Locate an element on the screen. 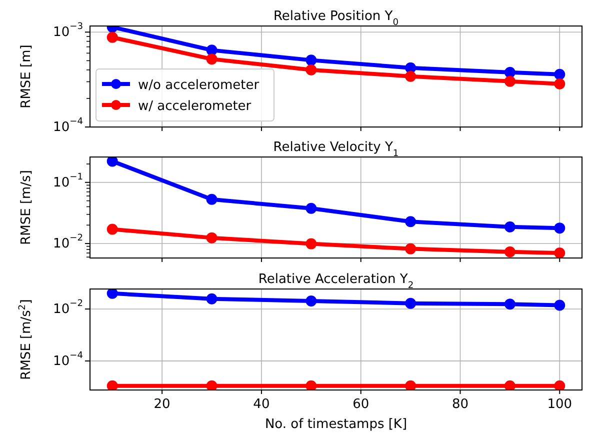 Image resolution: width=594 pixels, height=443 pixels. x-tick-label: 20 is located at coordinates (162, 404).